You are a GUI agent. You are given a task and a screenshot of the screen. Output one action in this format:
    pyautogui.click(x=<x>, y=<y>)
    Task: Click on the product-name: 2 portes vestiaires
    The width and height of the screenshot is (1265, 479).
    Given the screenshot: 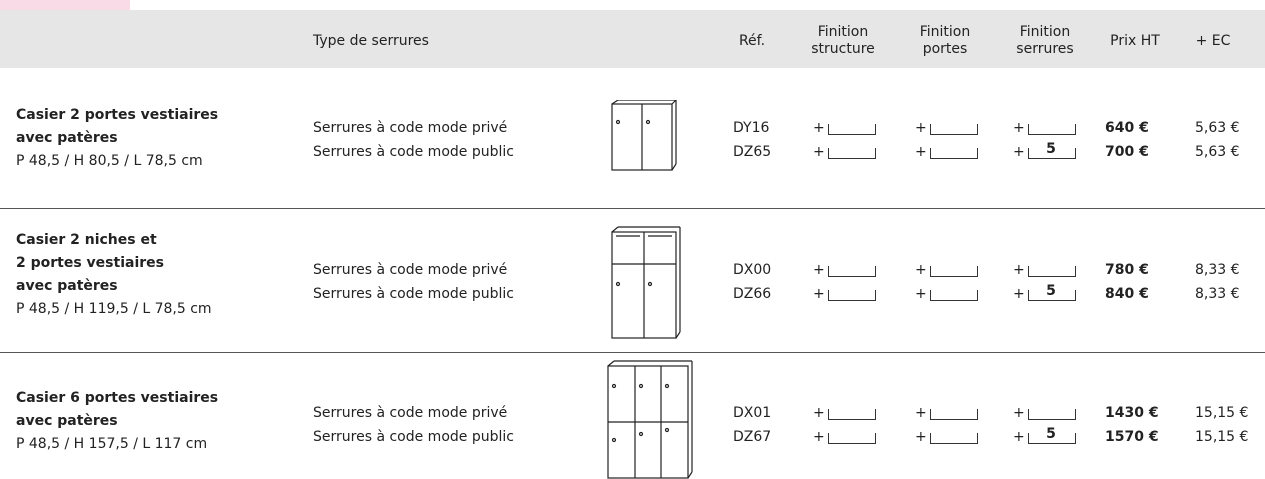 What is the action you would take?
    pyautogui.click(x=90, y=263)
    